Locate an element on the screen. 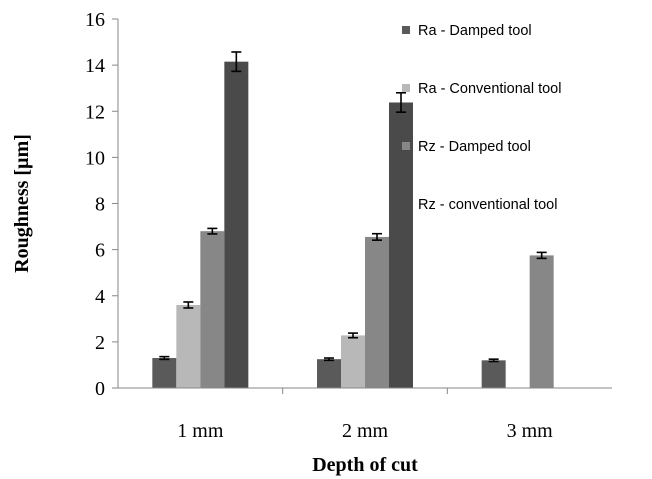 The image size is (652, 479). legend-label: Ra - Conventional tool is located at coordinates (489, 89).